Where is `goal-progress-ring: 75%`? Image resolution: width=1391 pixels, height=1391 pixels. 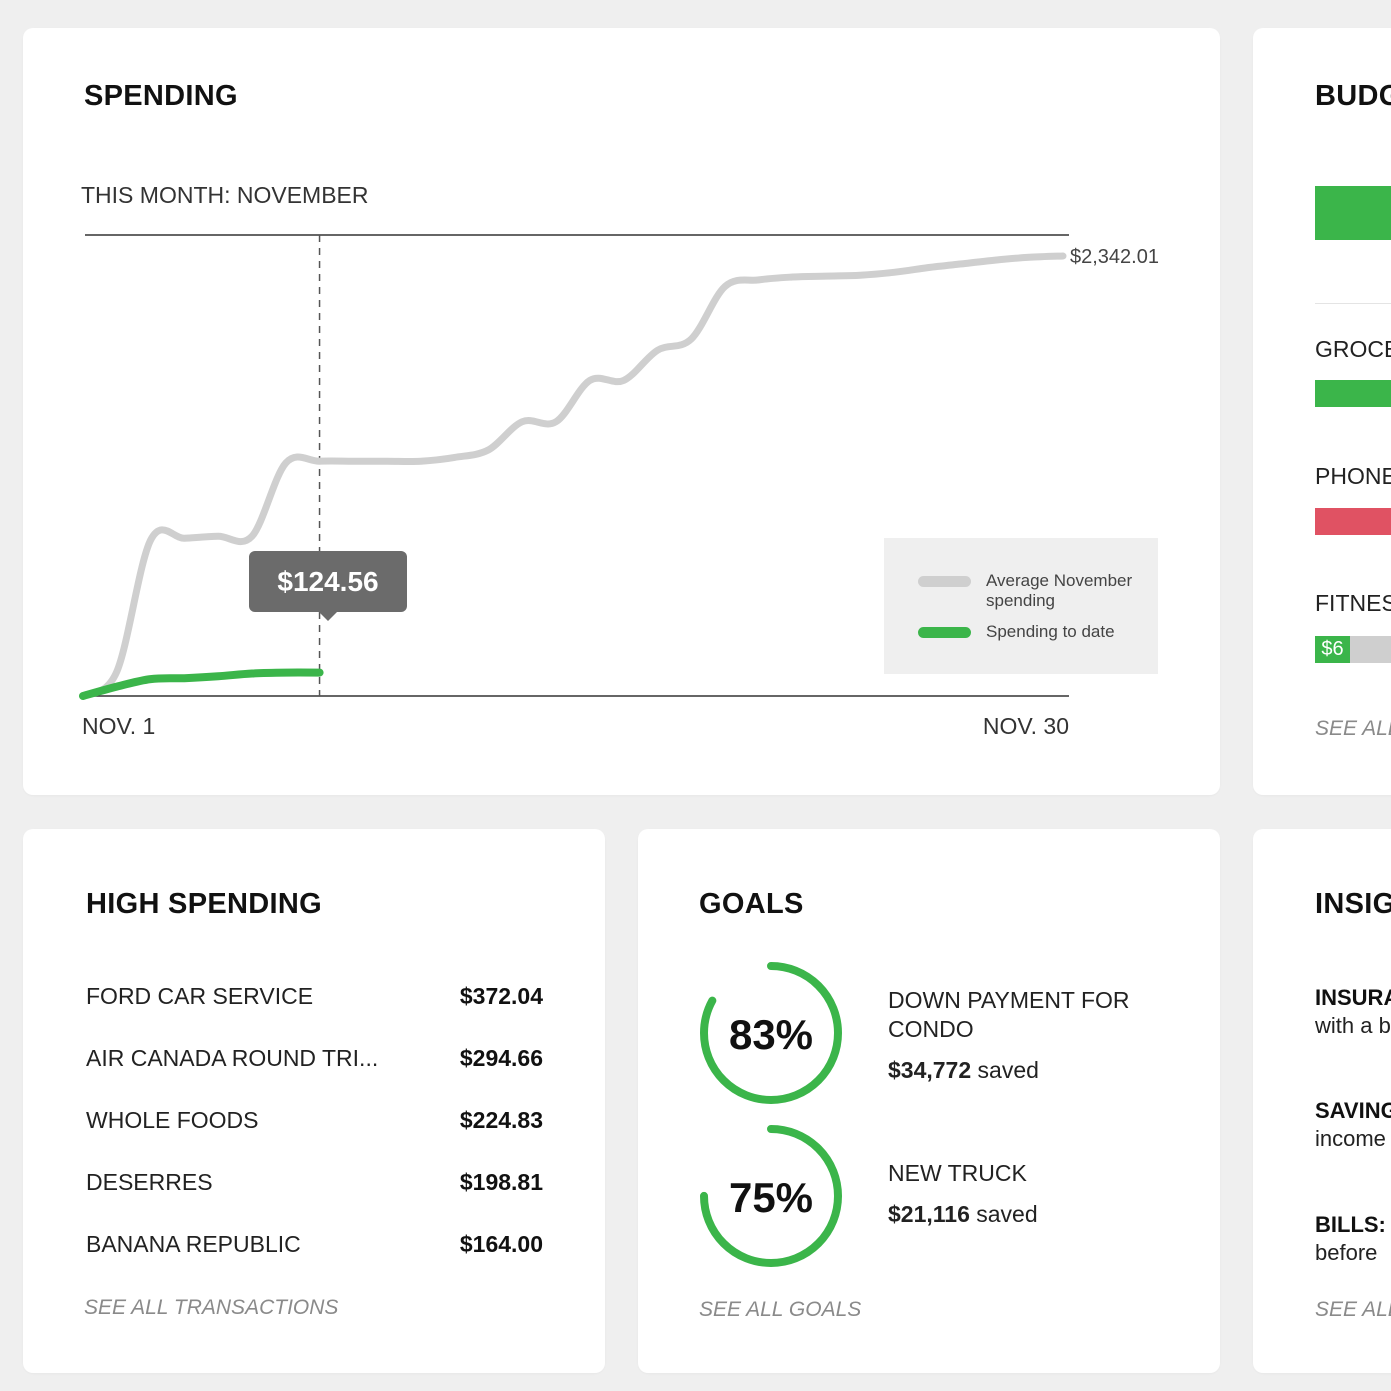
goal-progress-ring: 75% is located at coordinates (771, 1196).